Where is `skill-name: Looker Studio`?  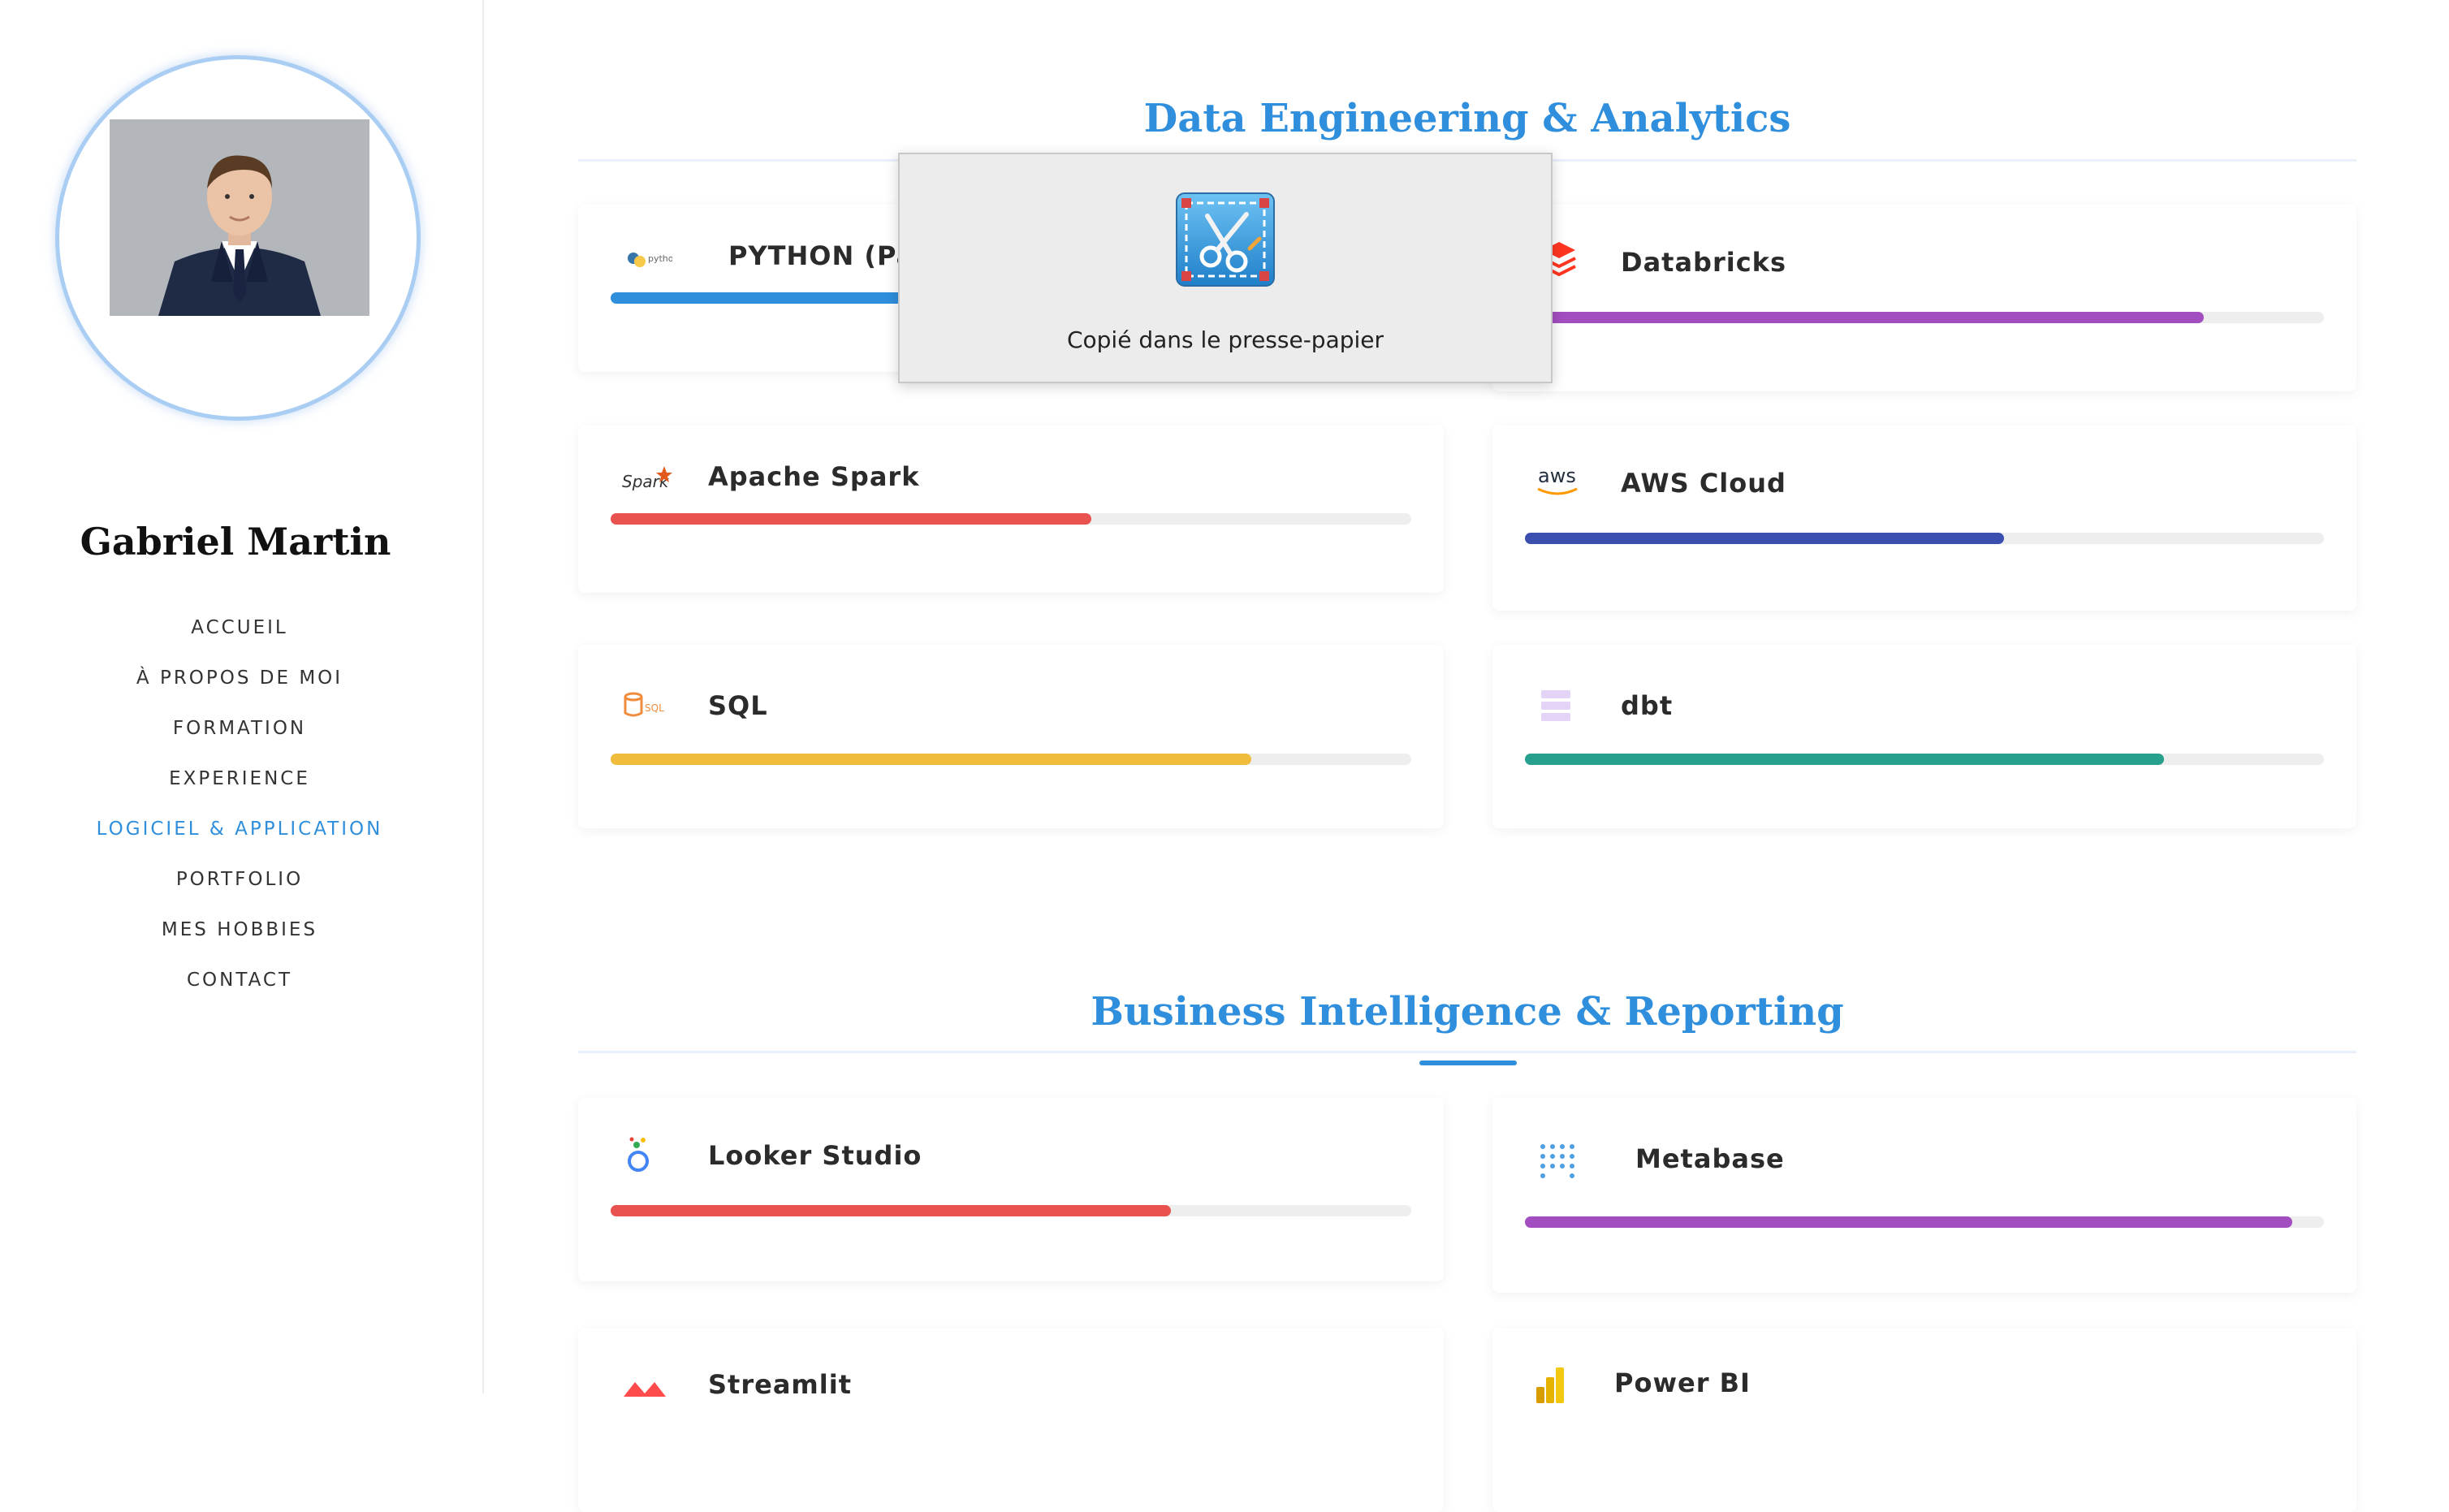
skill-name: Looker Studio is located at coordinates (815, 1155).